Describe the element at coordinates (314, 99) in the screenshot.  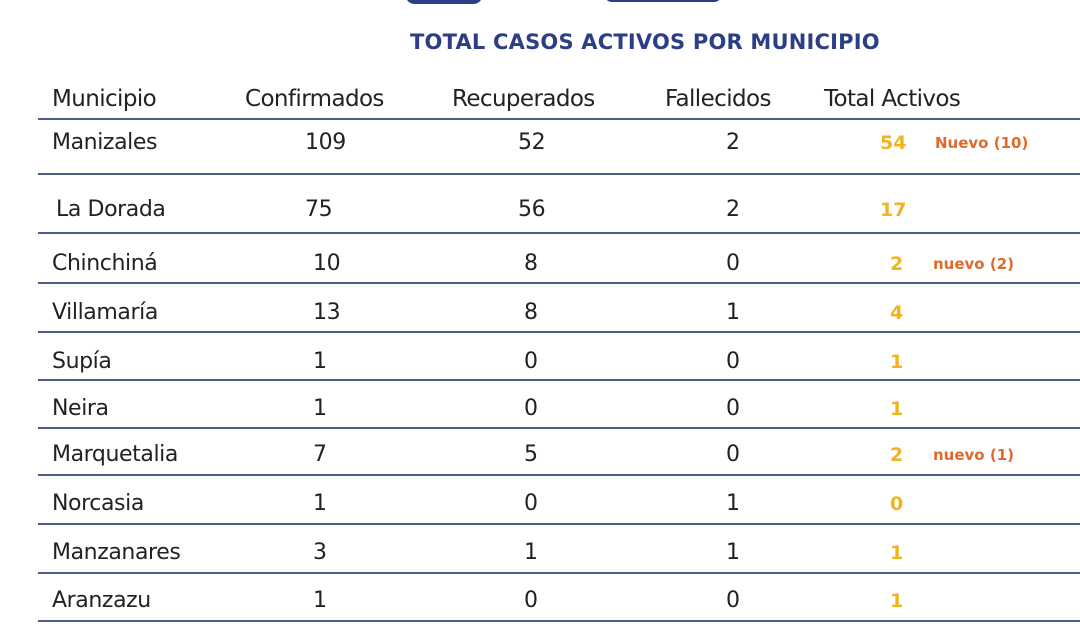
I see `header-confirmados: Confirmados` at that location.